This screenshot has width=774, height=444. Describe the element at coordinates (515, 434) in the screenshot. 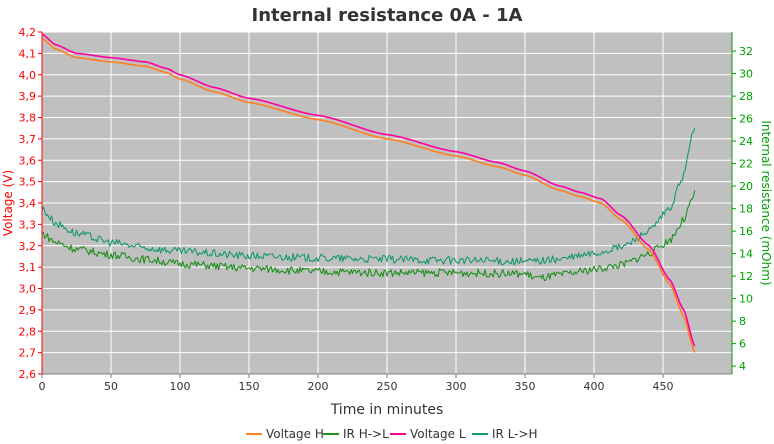

I see `legend-label: IR L->H` at that location.